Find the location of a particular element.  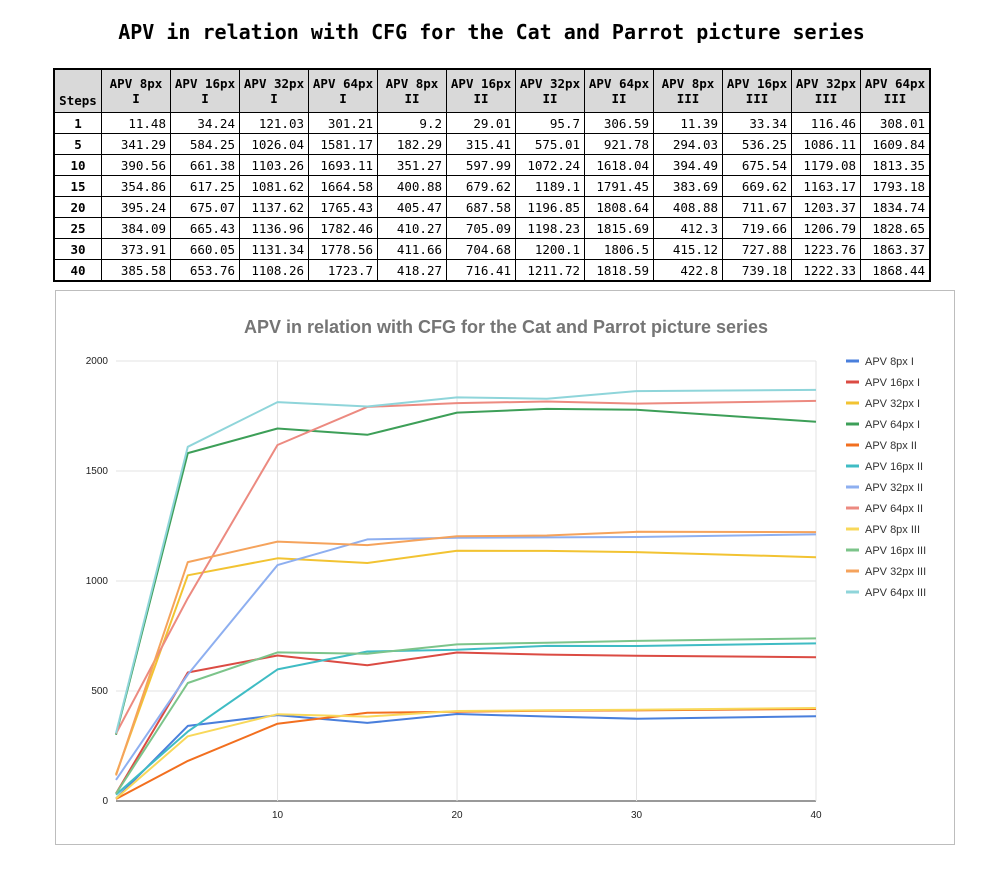

value-cell: 1834.74 is located at coordinates (895, 207).